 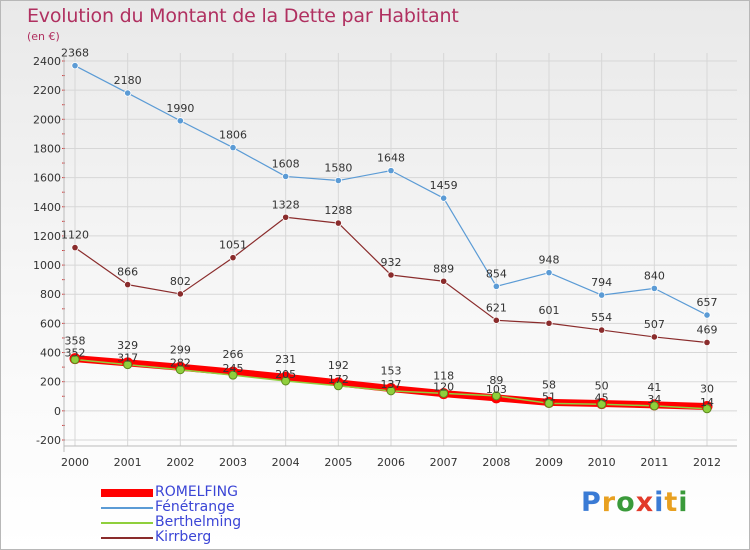 I want to click on data-label: 1806, so click(x=233, y=135).